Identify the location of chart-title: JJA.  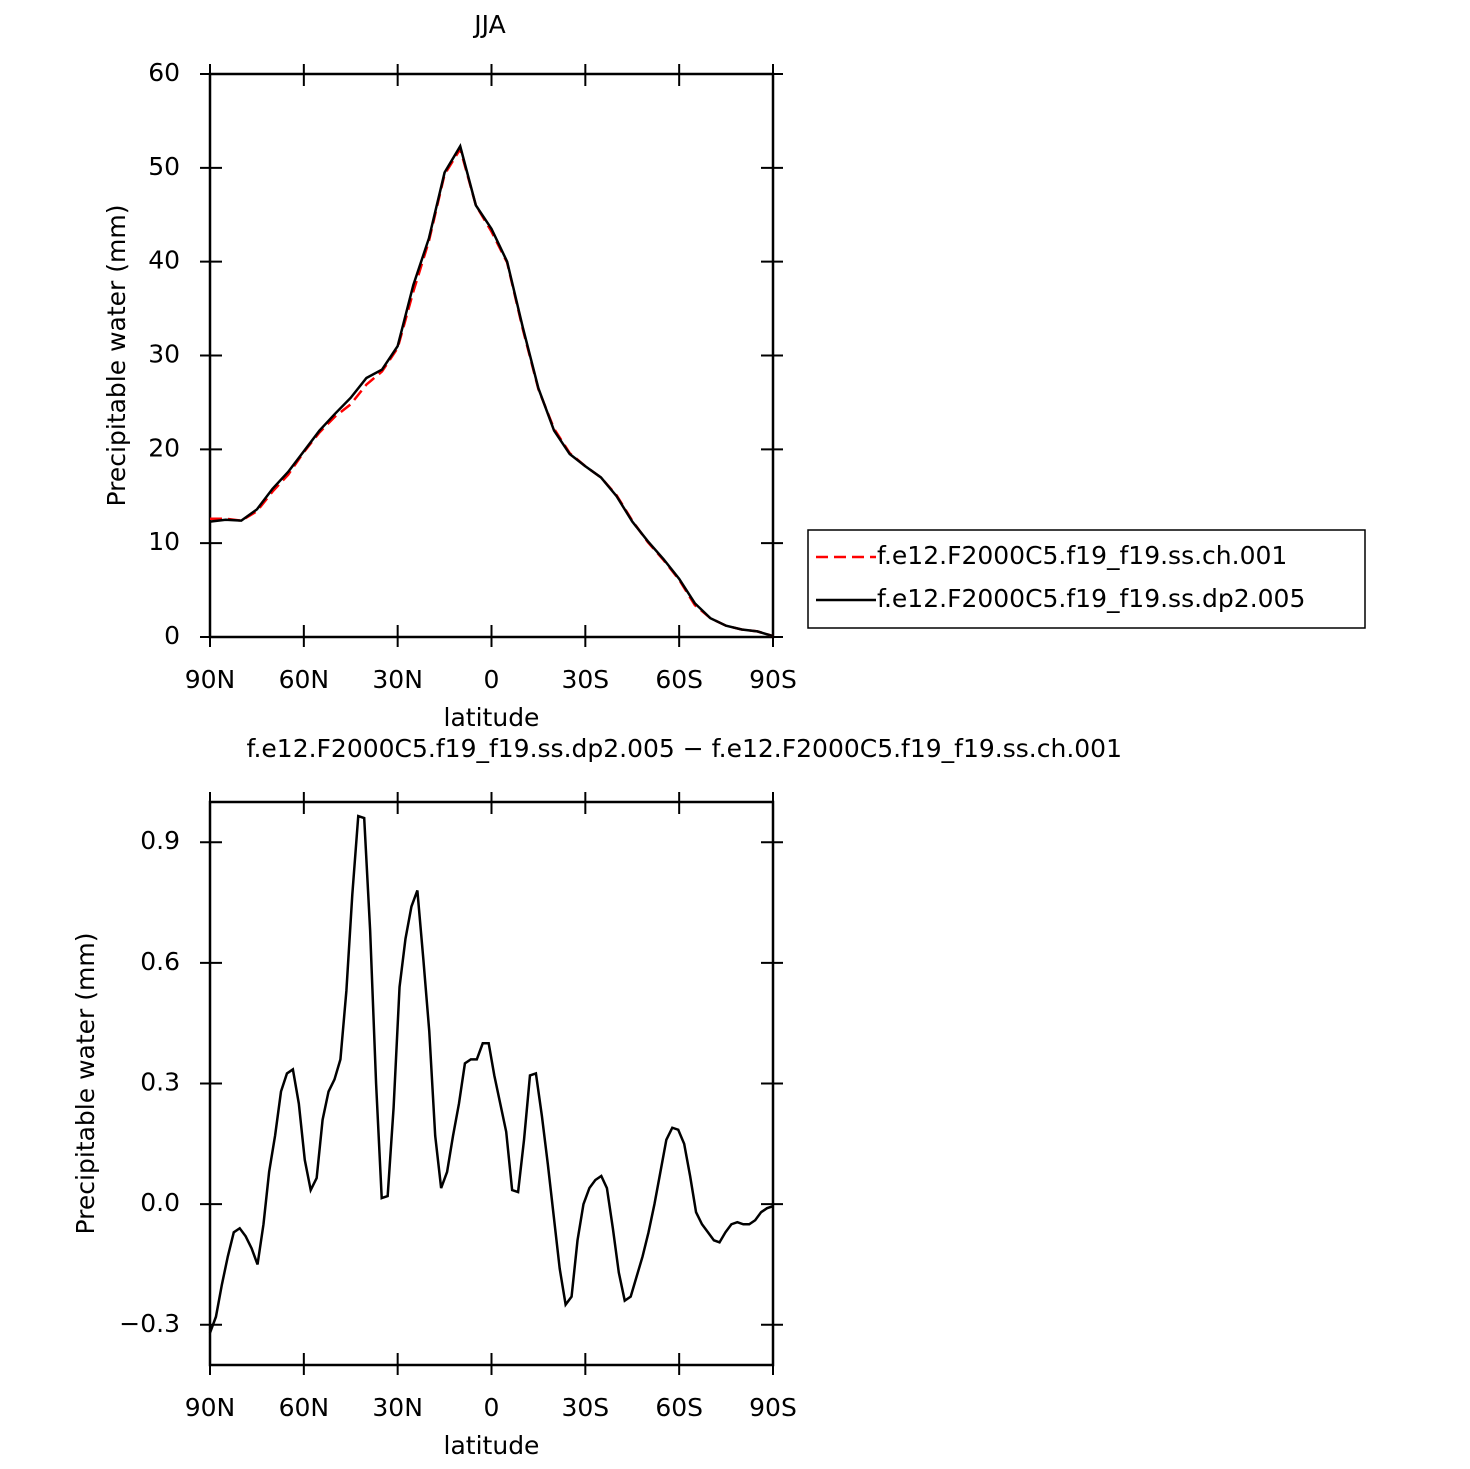
(488, 24).